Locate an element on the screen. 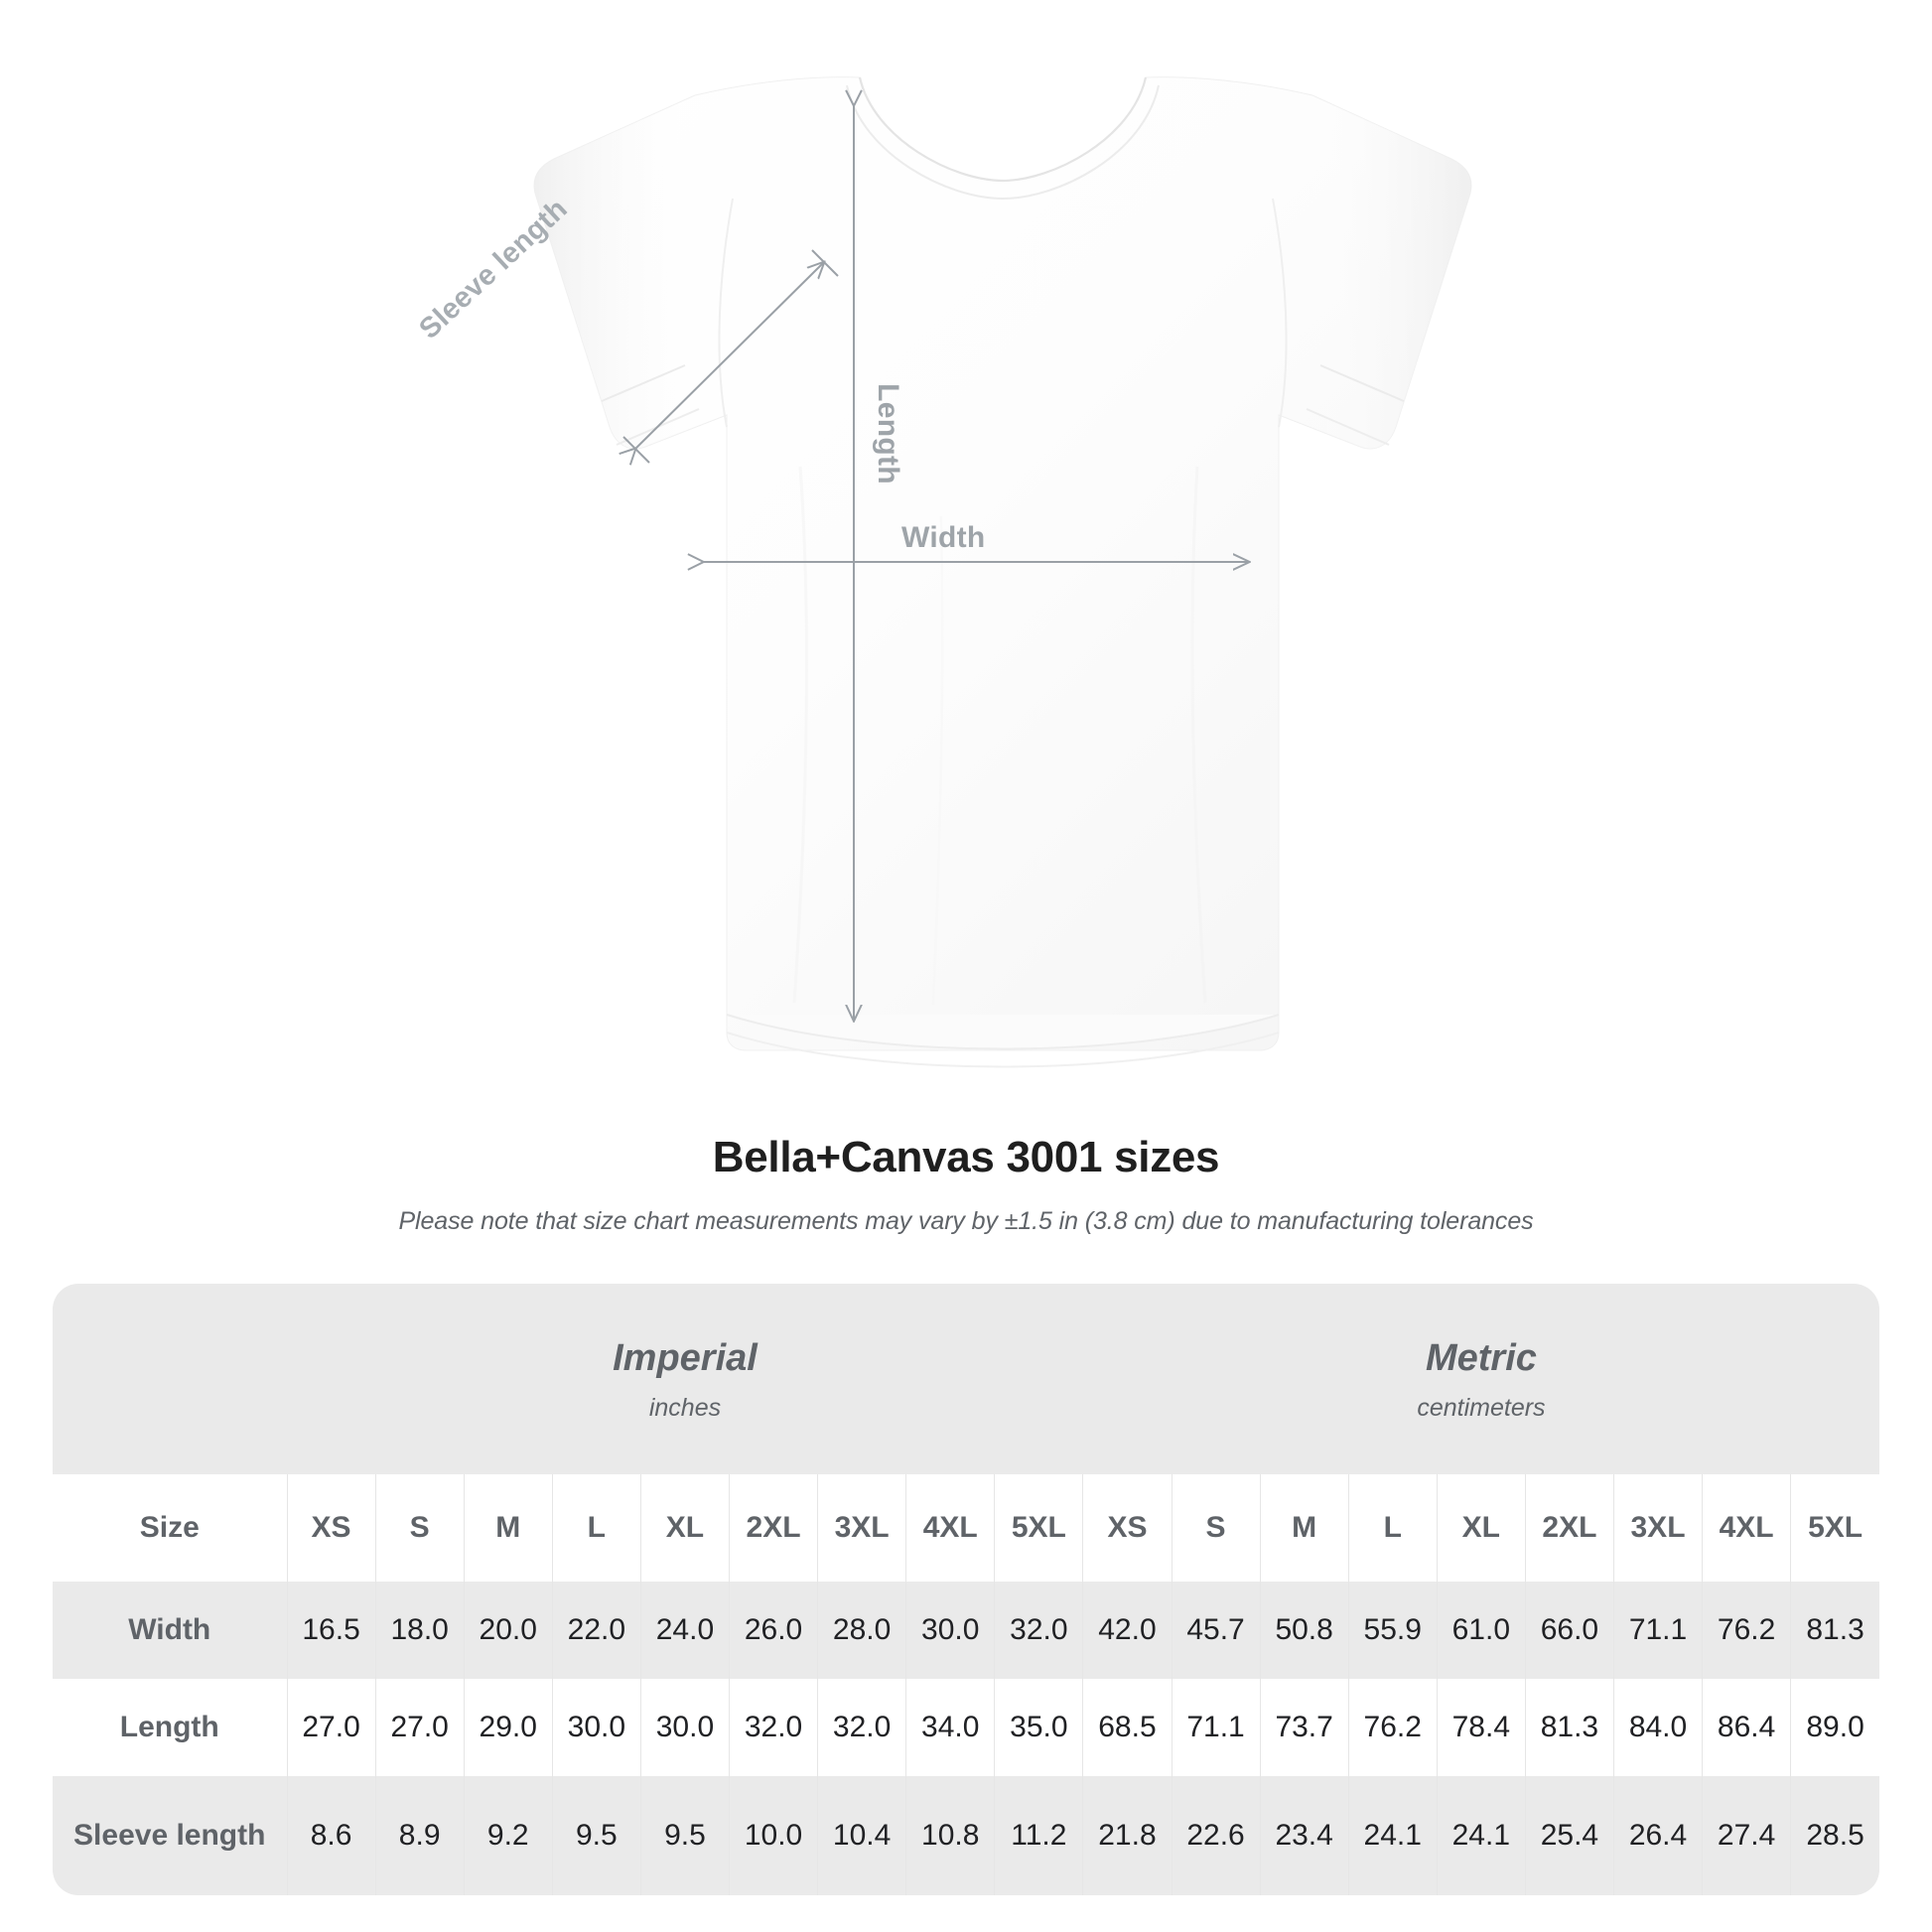  size-header-imperial-s: S is located at coordinates (420, 1528).